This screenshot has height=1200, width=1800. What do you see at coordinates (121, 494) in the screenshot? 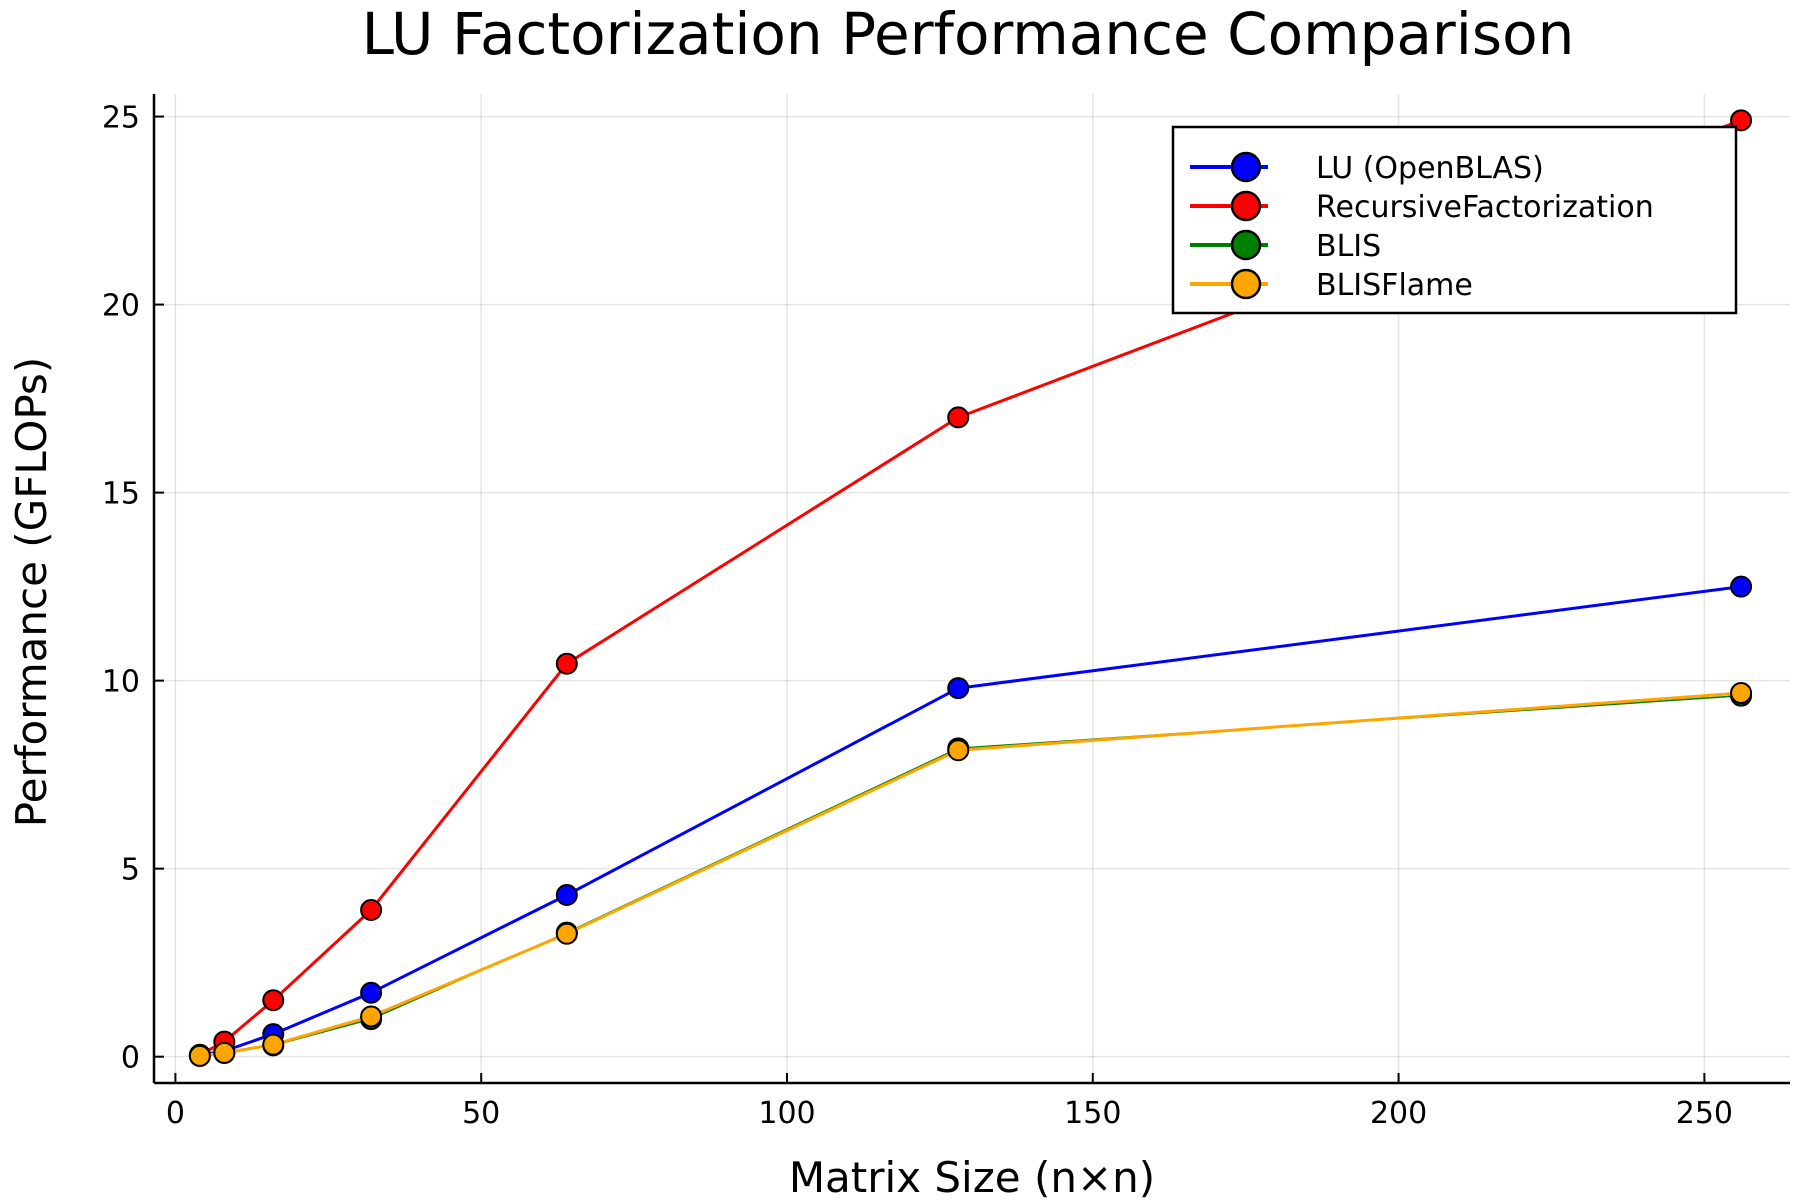
I see `y-tick-label: 15` at bounding box center [121, 494].